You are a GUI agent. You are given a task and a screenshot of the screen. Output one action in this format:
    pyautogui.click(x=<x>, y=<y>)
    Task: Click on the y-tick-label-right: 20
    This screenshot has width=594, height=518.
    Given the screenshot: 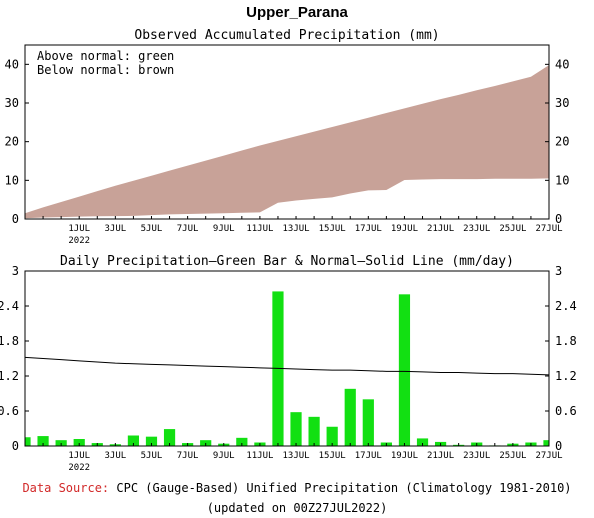 What is the action you would take?
    pyautogui.click(x=562, y=142)
    